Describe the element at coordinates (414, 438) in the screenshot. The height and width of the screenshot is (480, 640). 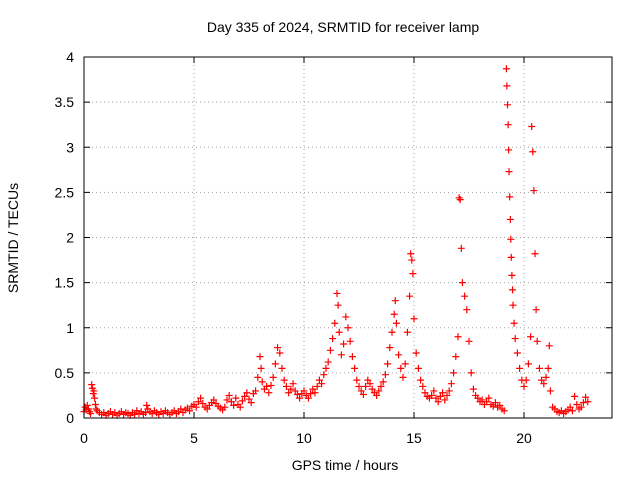
I see `x-tick-label: 15` at that location.